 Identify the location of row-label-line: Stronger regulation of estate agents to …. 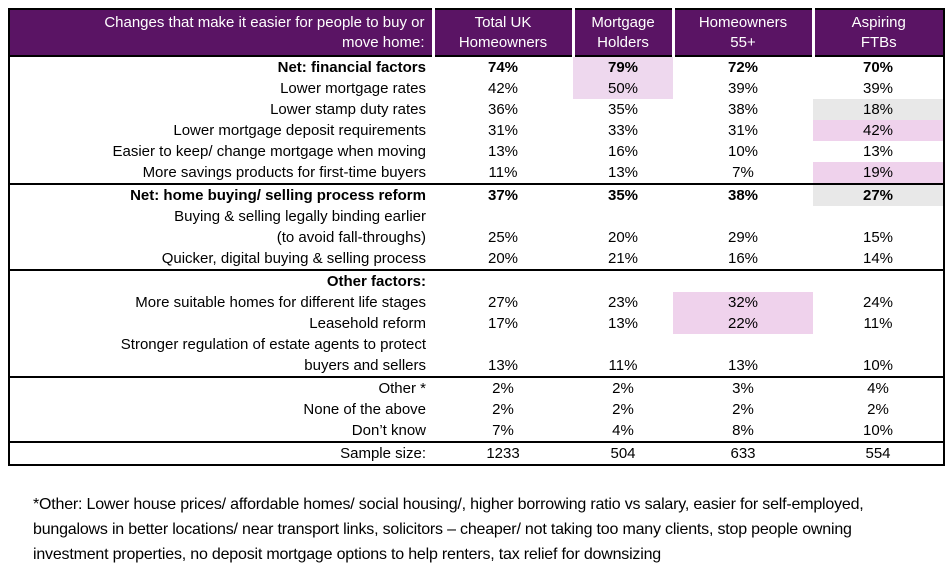
(273, 344).